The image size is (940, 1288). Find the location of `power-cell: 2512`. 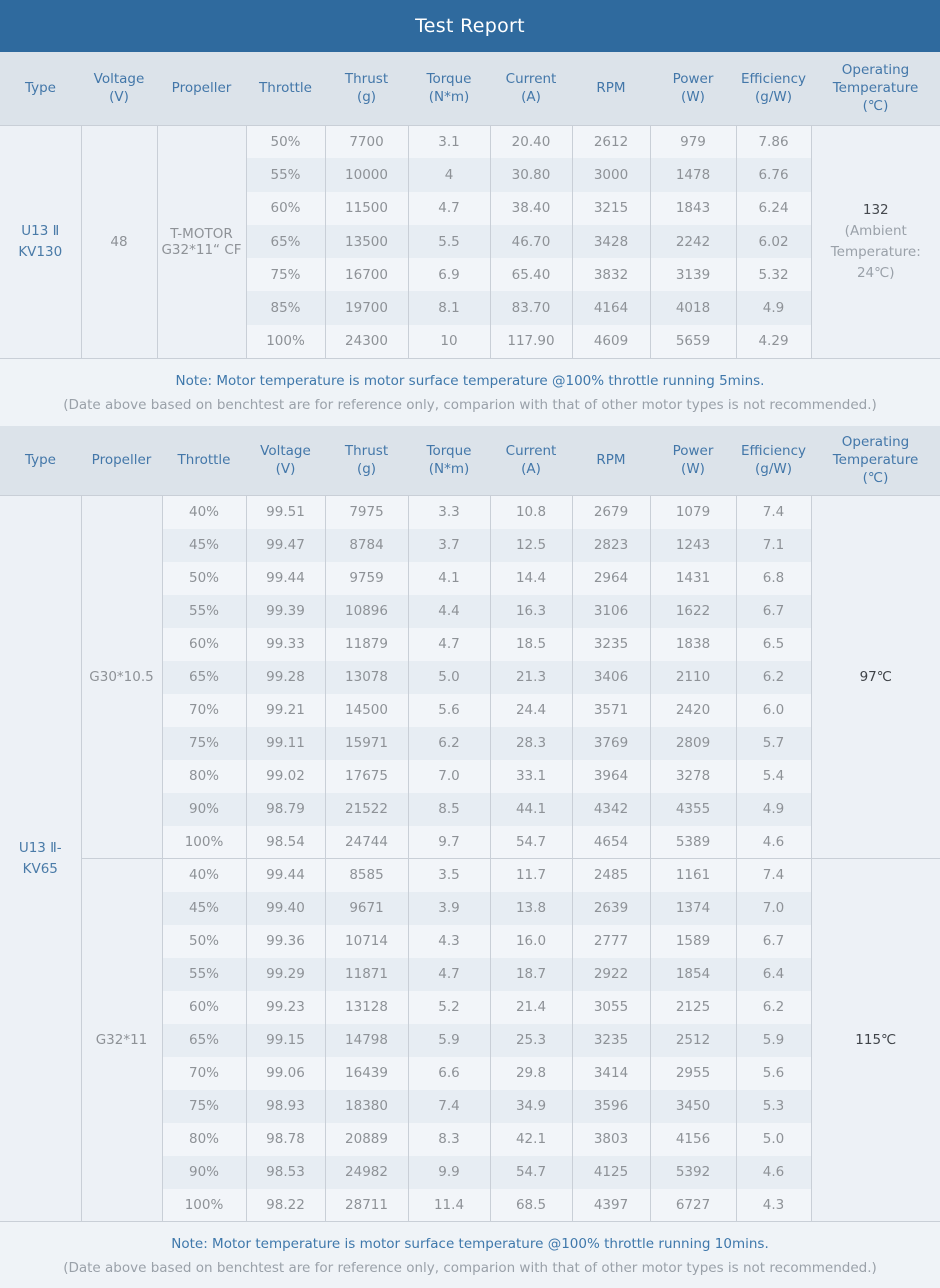

power-cell: 2512 is located at coordinates (693, 1040).